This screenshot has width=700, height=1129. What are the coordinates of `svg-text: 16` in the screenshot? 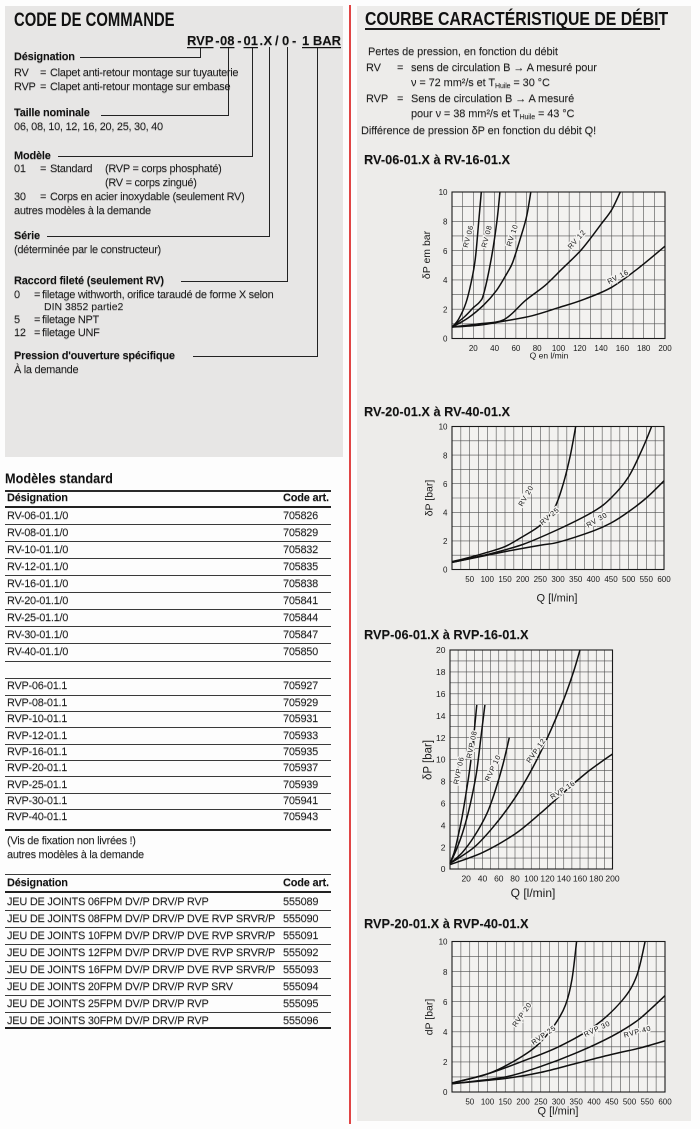 It's located at (441, 694).